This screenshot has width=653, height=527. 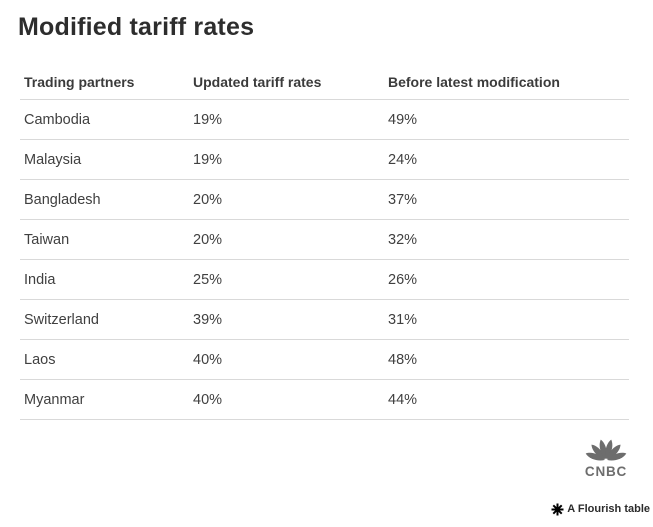 I want to click on cell-partner: Switzerland, so click(x=61, y=319).